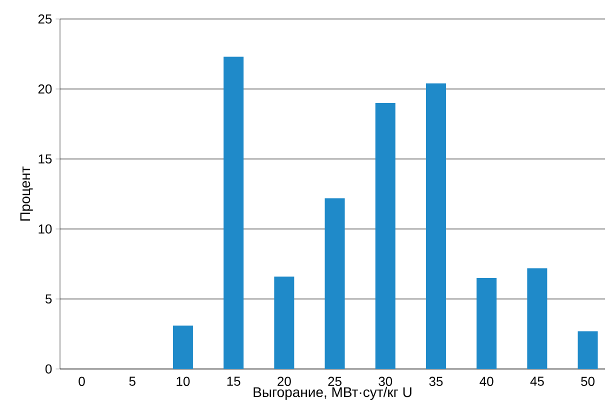 The image size is (608, 417). I want to click on y-tick-label: 5, so click(48, 299).